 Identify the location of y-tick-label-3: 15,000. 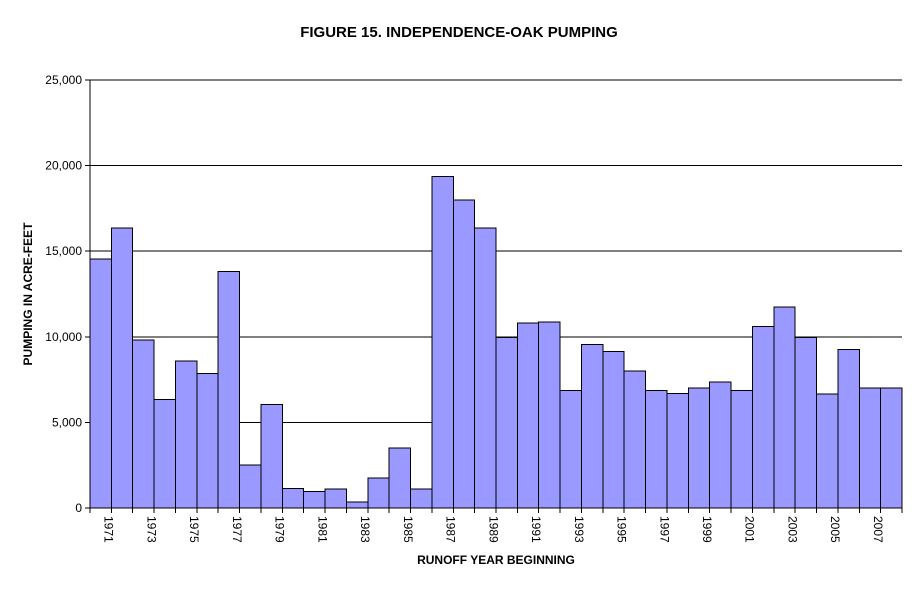
(63, 251).